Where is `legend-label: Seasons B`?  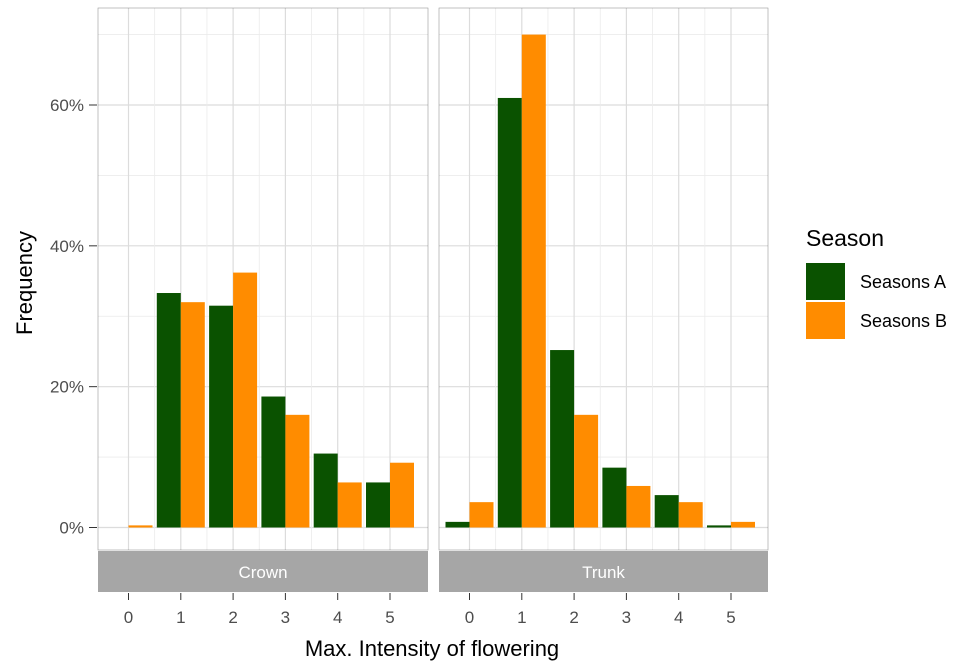
legend-label: Seasons B is located at coordinates (903, 321).